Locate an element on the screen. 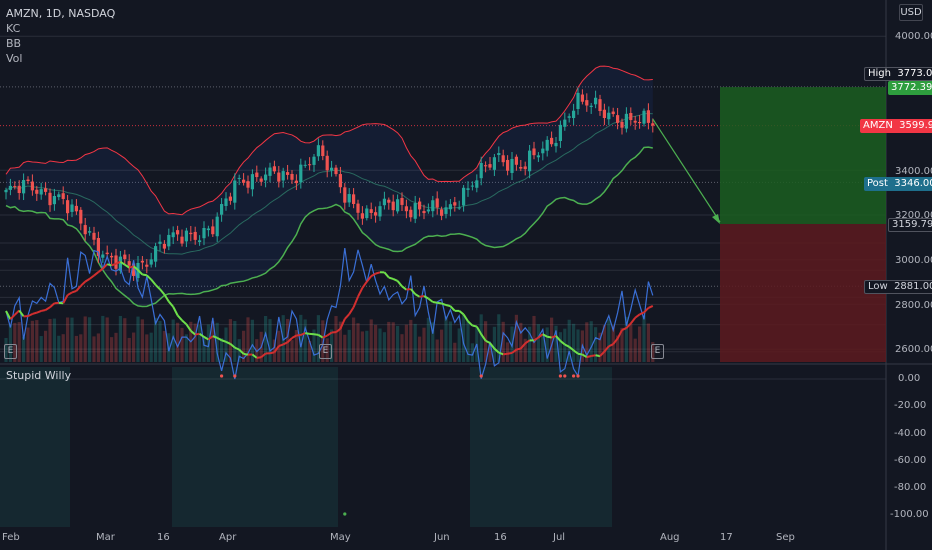 The width and height of the screenshot is (932, 550). amzn-label: AMZN is located at coordinates (878, 125).